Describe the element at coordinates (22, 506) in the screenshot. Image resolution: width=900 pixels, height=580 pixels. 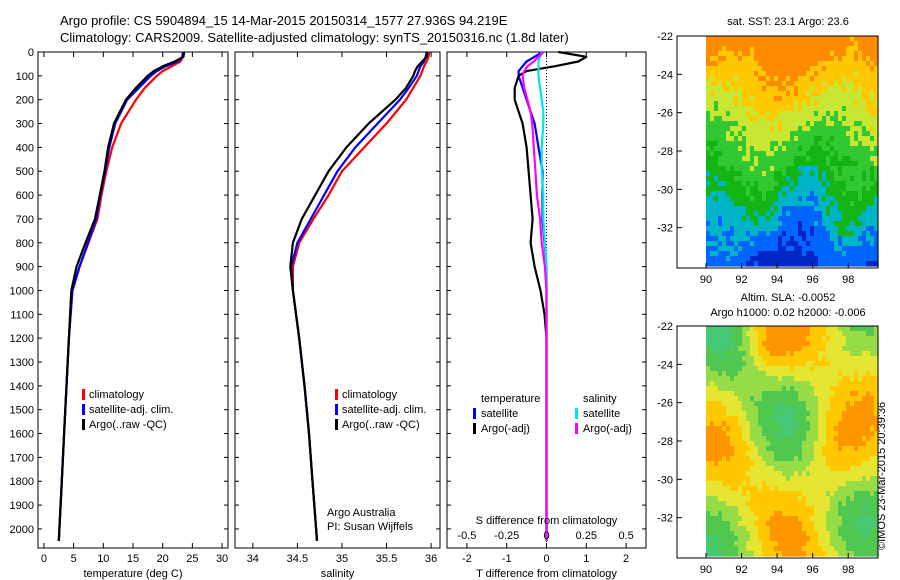
I see `depth-tick-label: 1900` at that location.